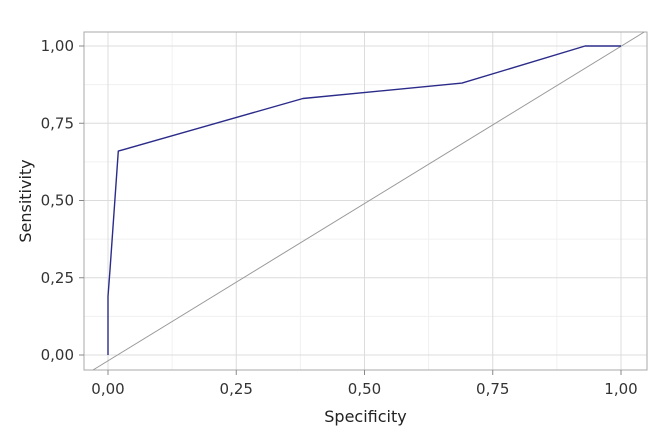  I want to click on y-axis-title: Sensitivity, so click(25, 200).